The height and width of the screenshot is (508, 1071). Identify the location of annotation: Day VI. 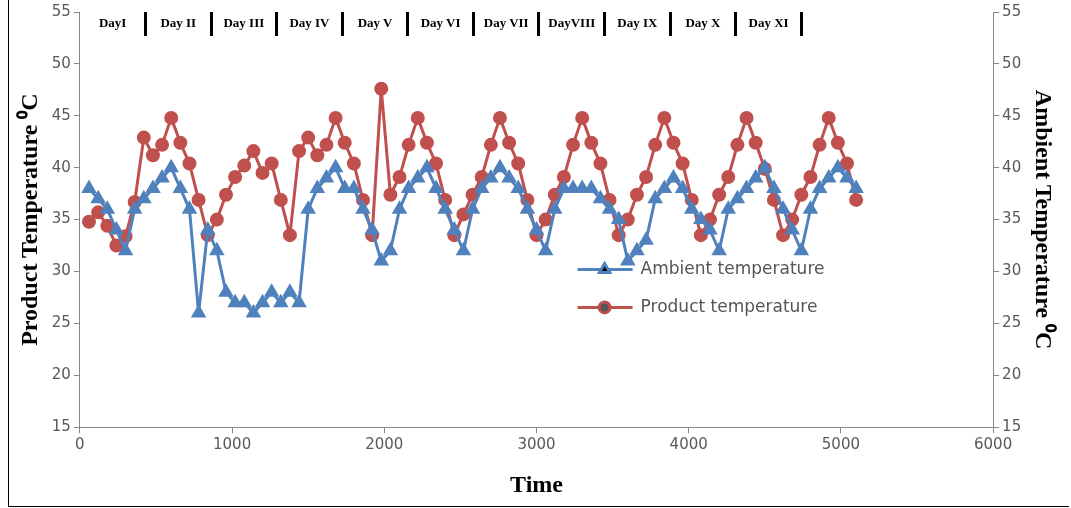
(440, 23).